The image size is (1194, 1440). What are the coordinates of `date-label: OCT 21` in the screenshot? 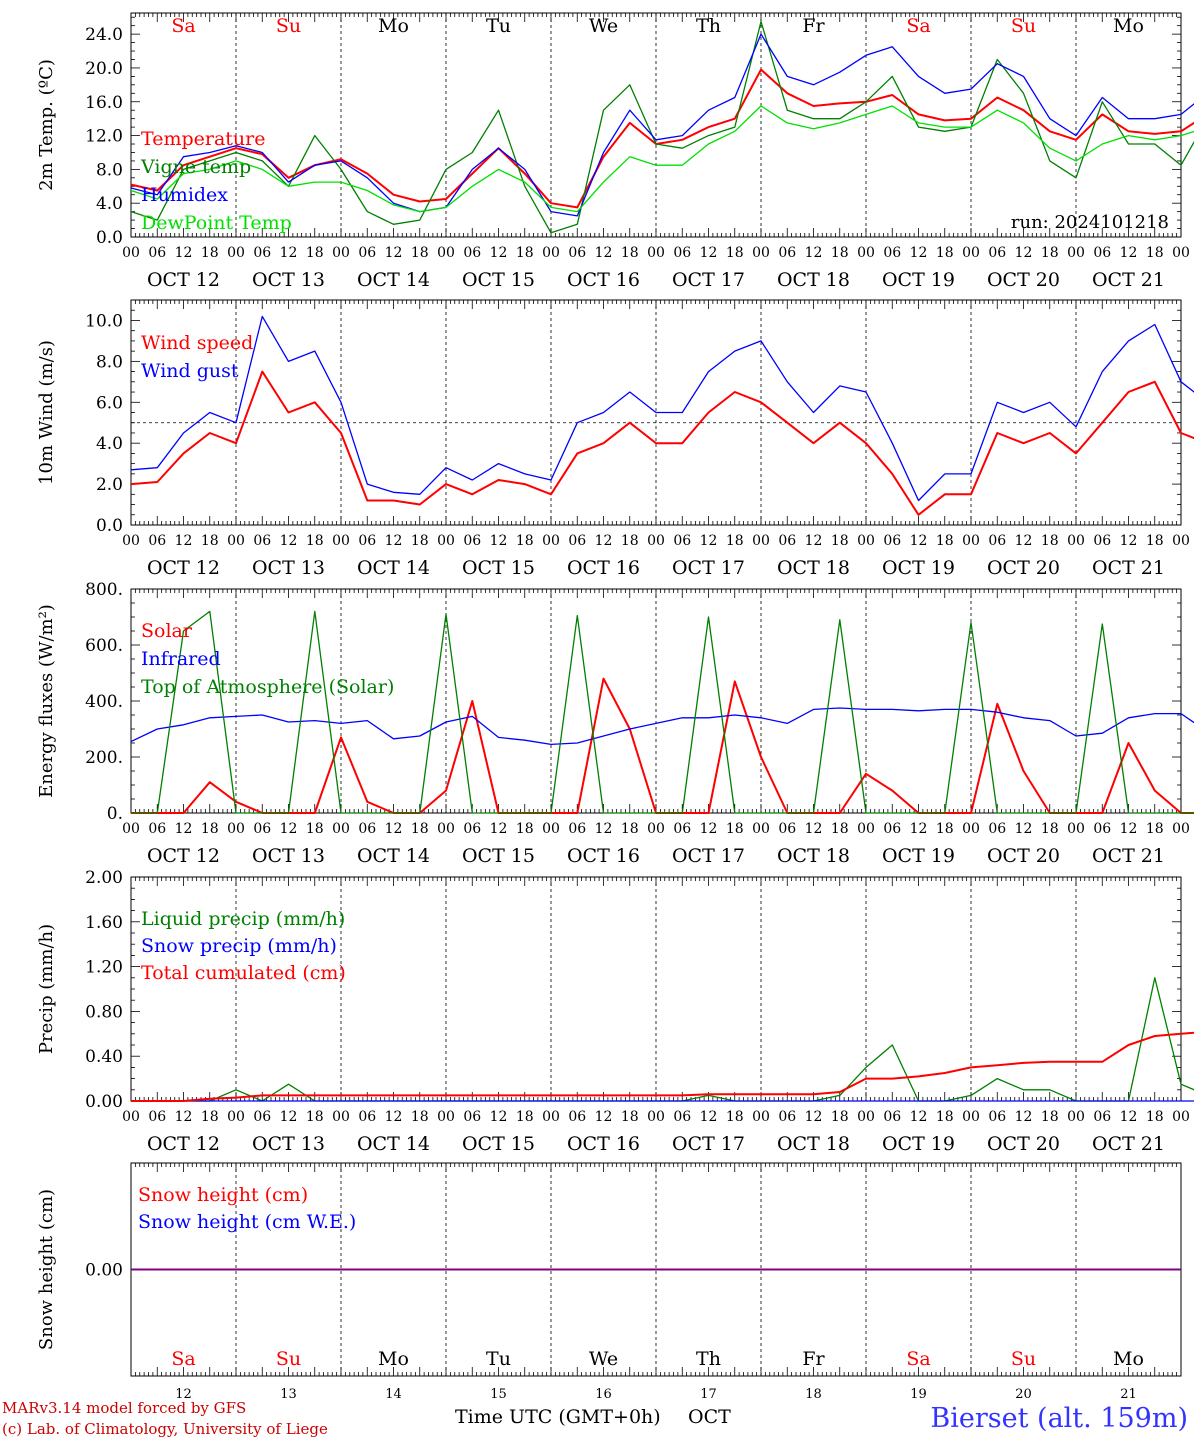 It's located at (1128, 280).